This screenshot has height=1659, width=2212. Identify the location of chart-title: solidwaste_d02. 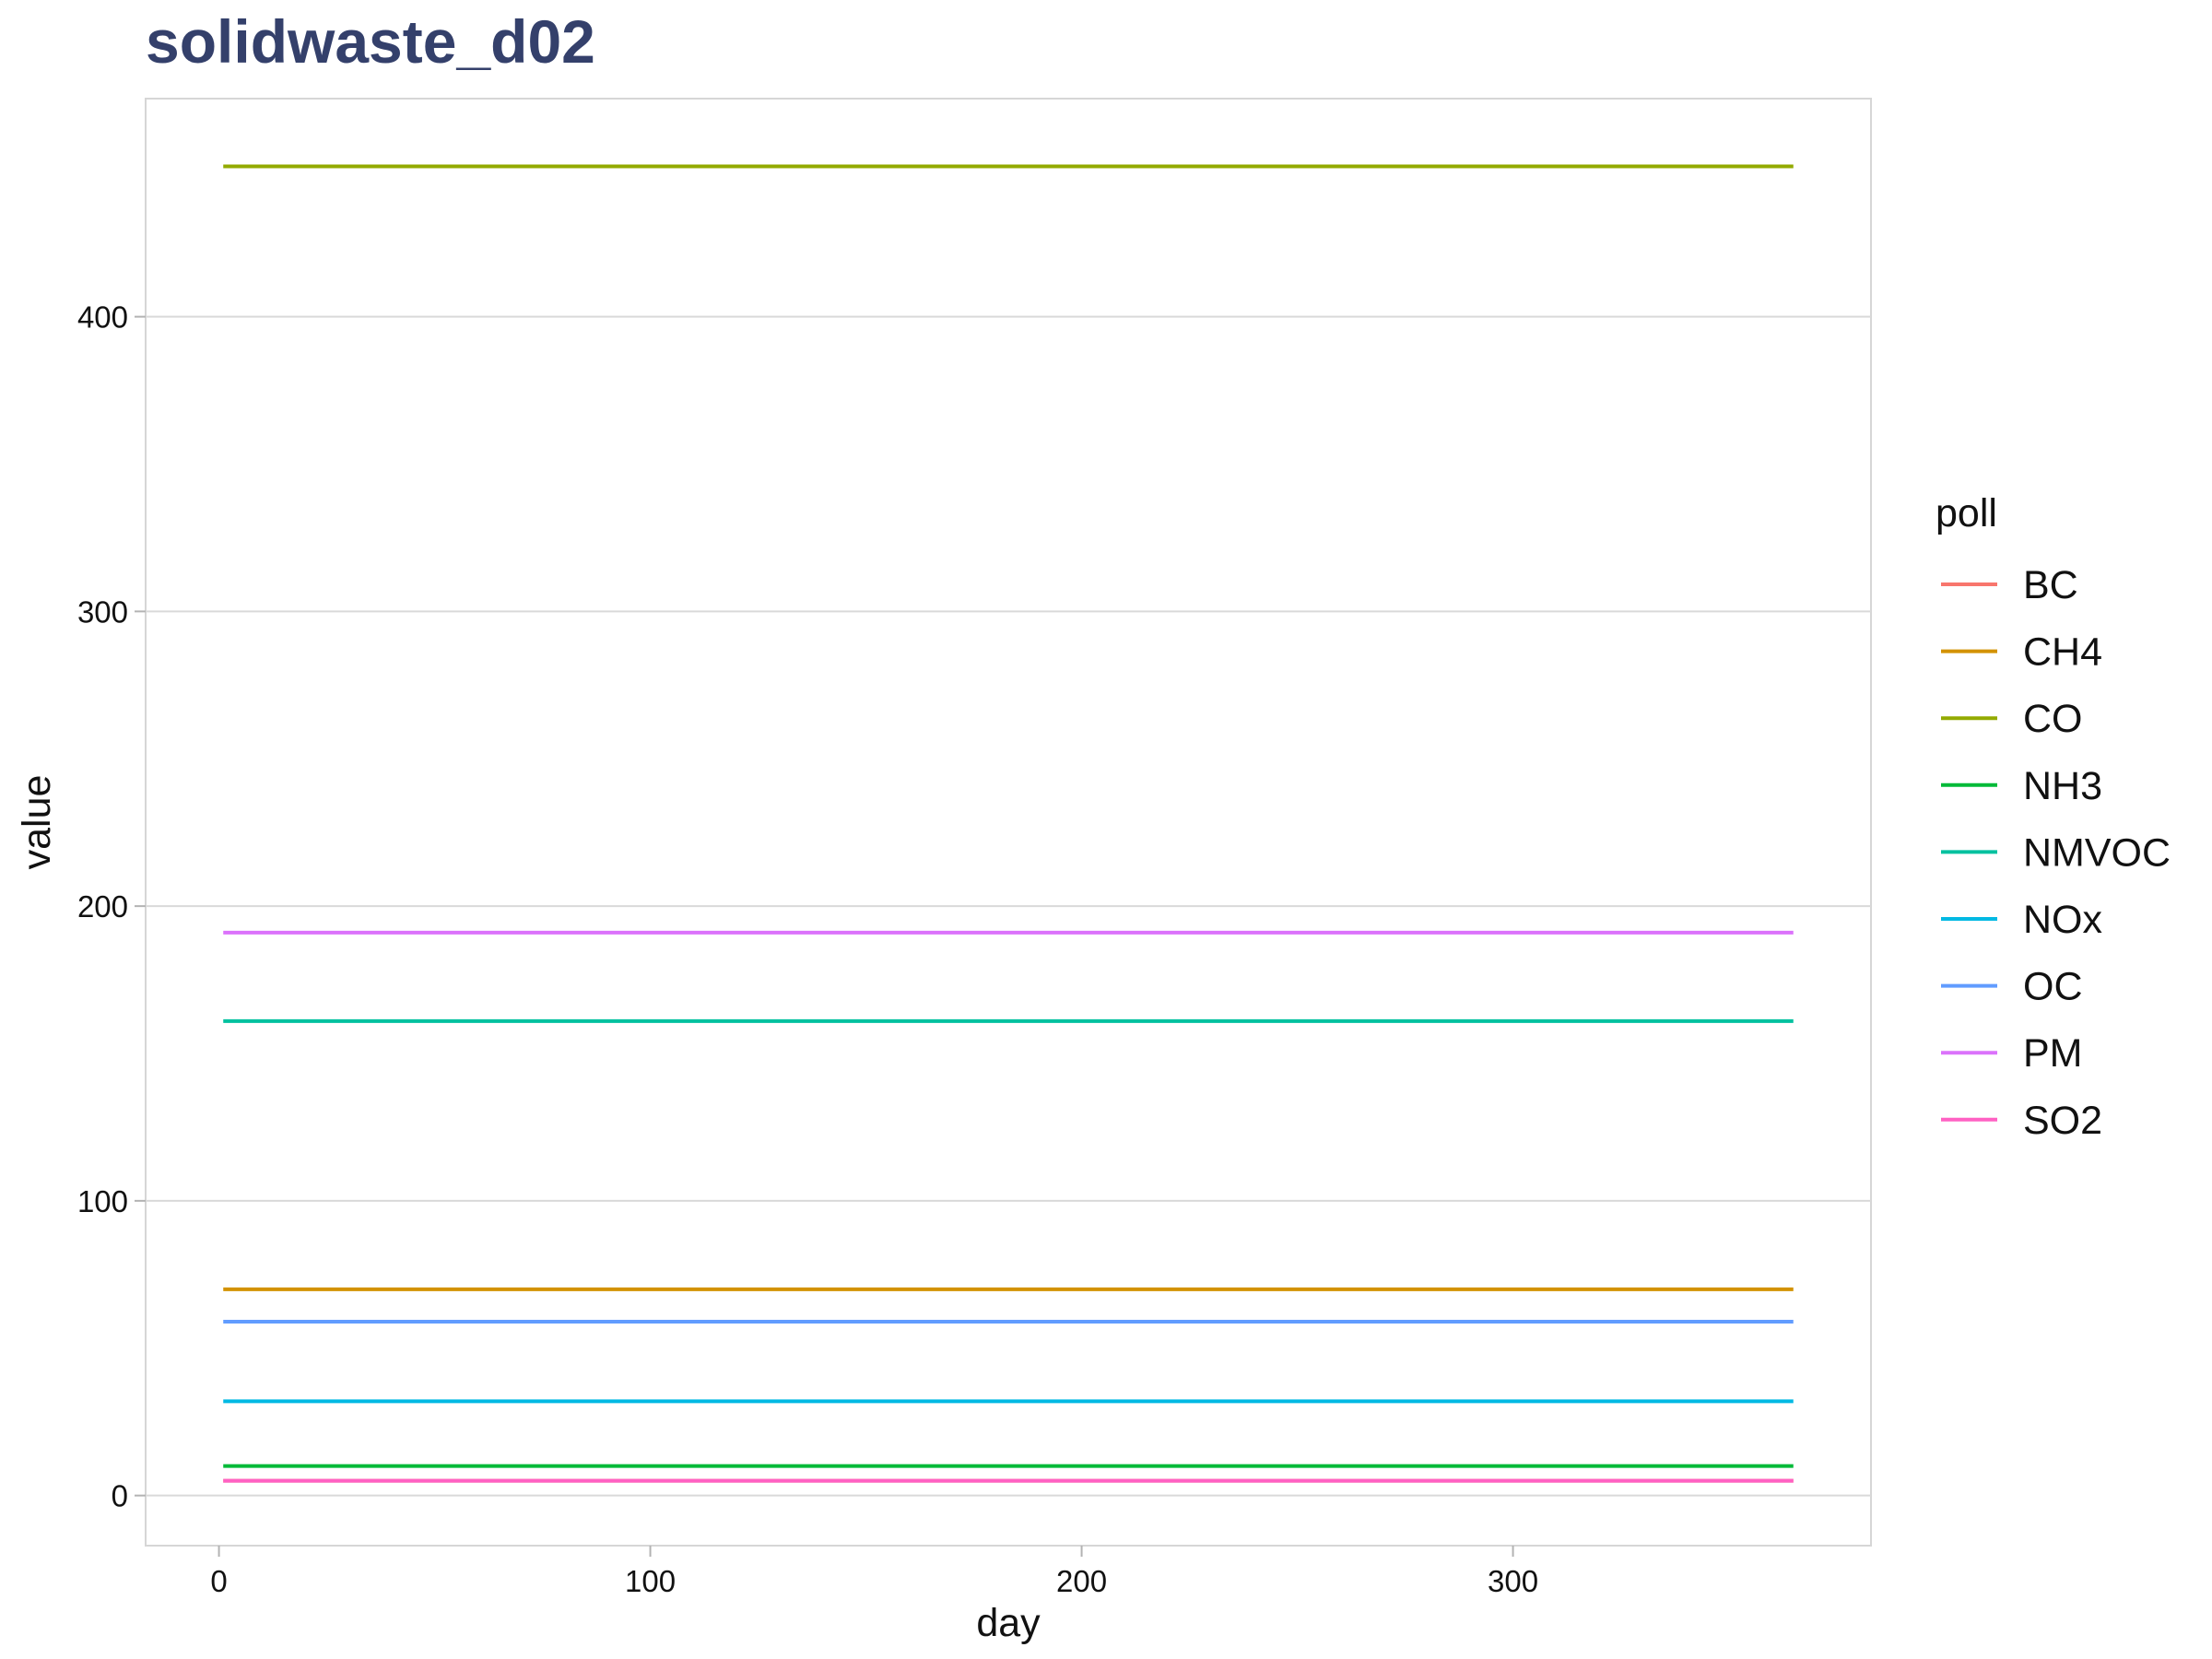
(370, 41).